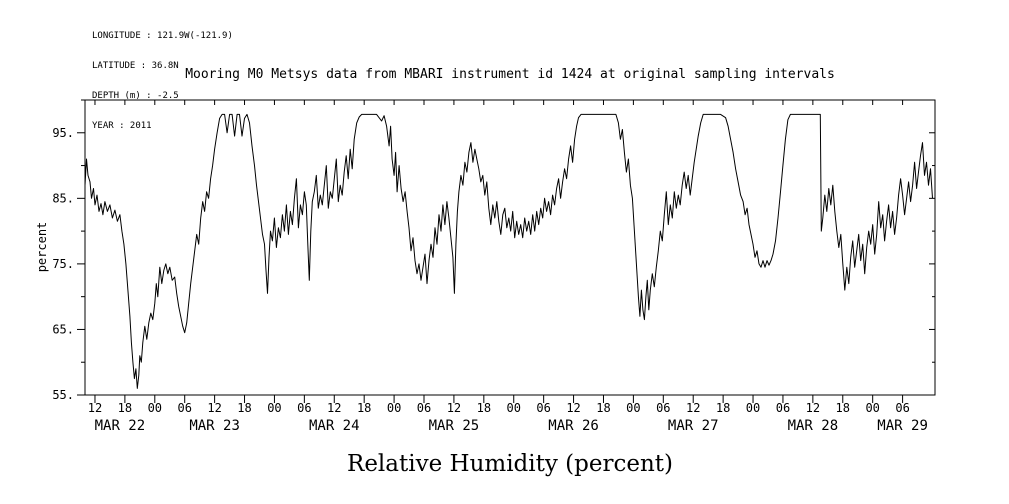  Describe the element at coordinates (510, 464) in the screenshot. I see `x-axis-title: Relative Humidity (percent)` at that location.